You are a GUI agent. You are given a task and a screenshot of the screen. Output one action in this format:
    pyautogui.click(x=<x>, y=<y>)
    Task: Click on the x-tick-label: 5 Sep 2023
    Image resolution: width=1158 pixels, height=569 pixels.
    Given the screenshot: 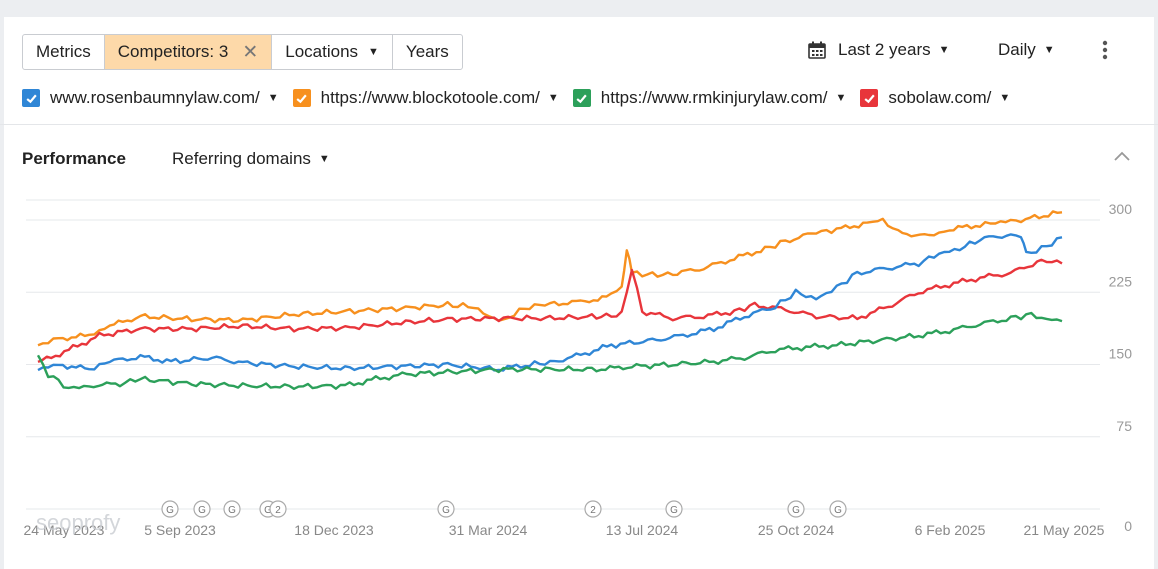 What is the action you would take?
    pyautogui.click(x=180, y=530)
    